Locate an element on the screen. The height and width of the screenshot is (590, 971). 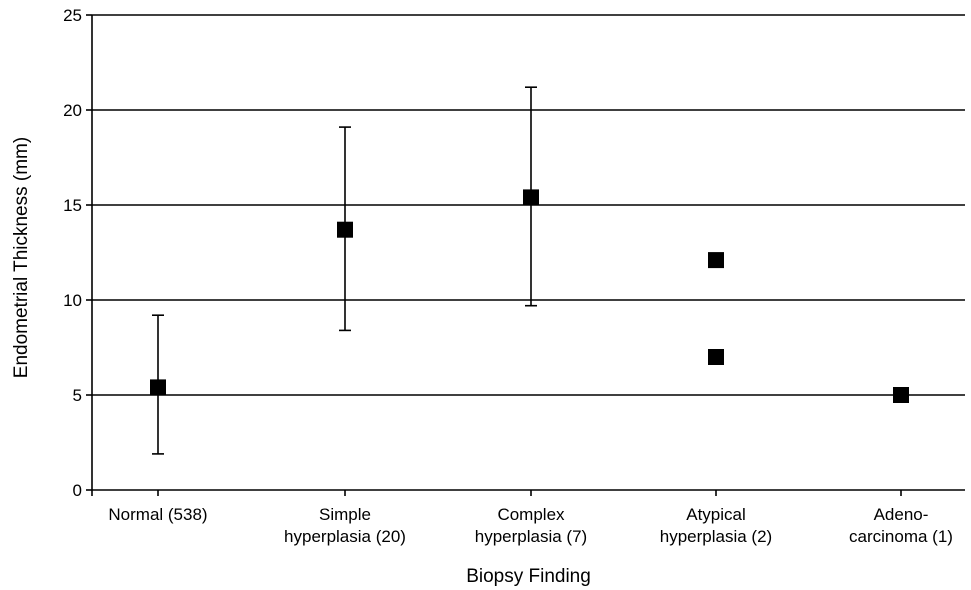
y-tick-label: 0 is located at coordinates (77, 490).